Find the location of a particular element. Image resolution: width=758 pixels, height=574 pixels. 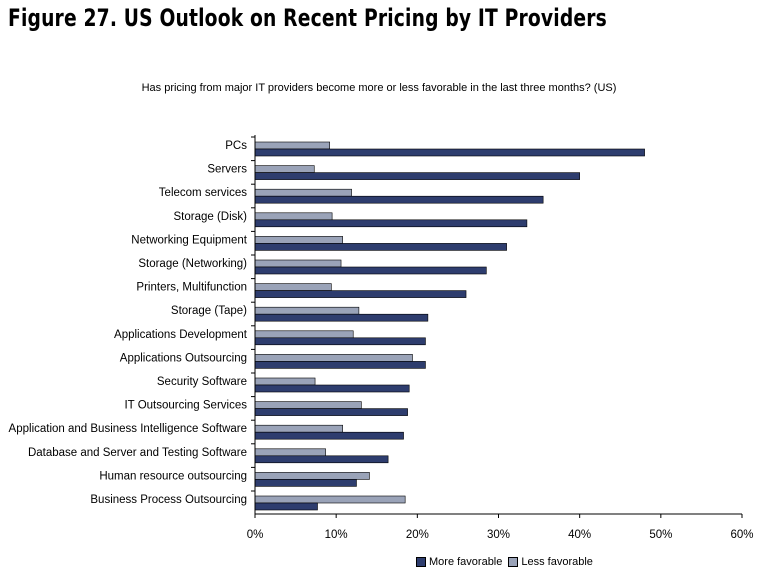

bar-more-favorable-business-process-outsourcing is located at coordinates (286, 506).